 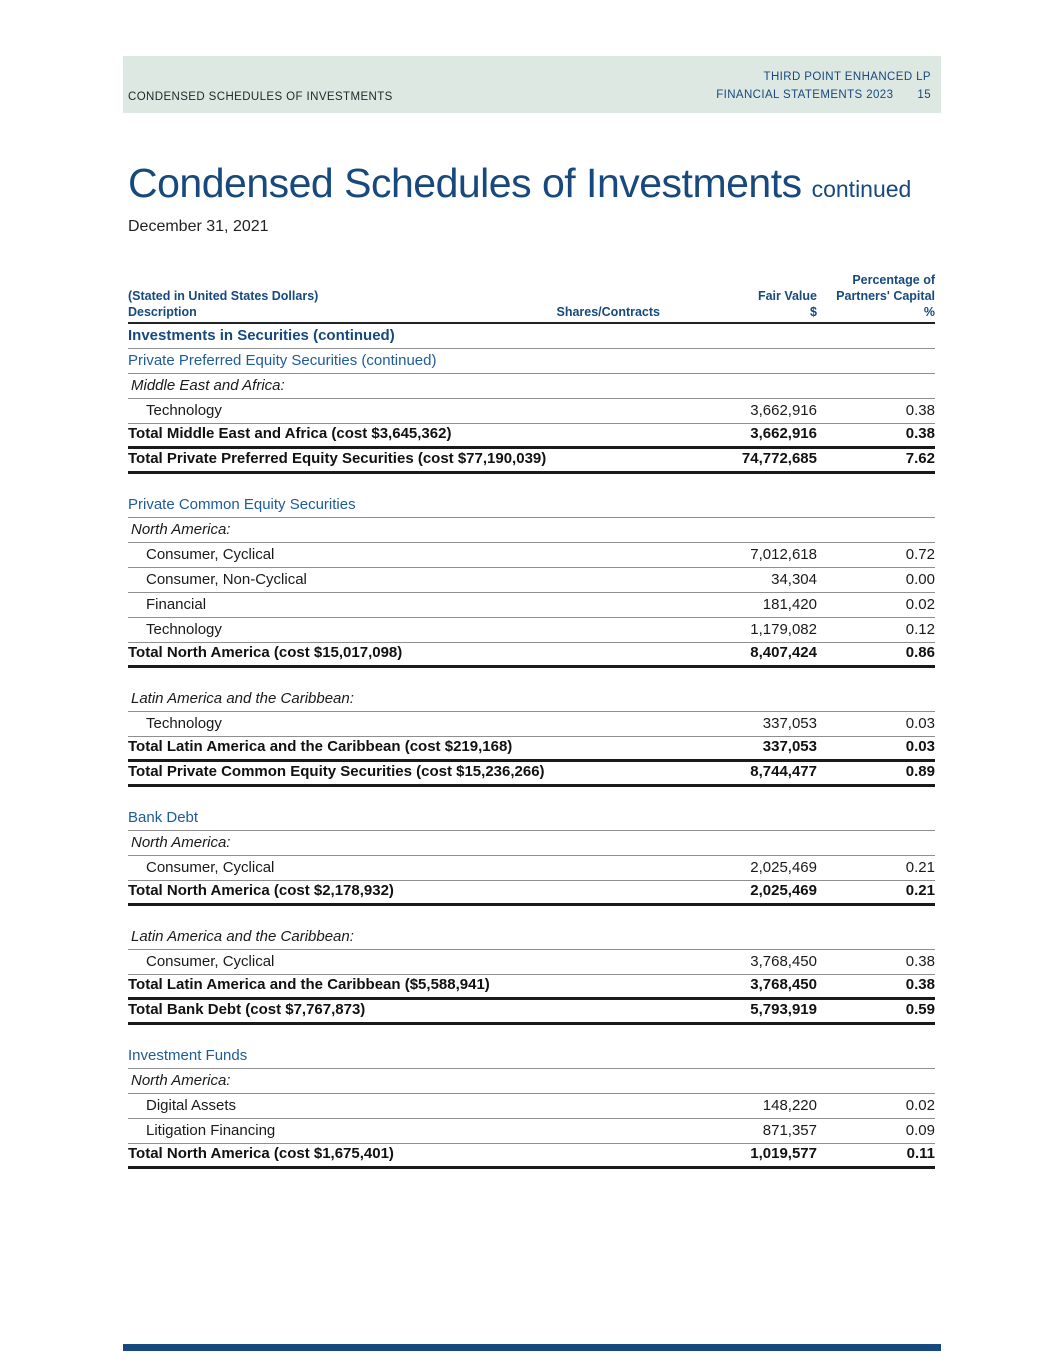 I want to click on pct-capital-cell: 0.89, so click(x=920, y=771).